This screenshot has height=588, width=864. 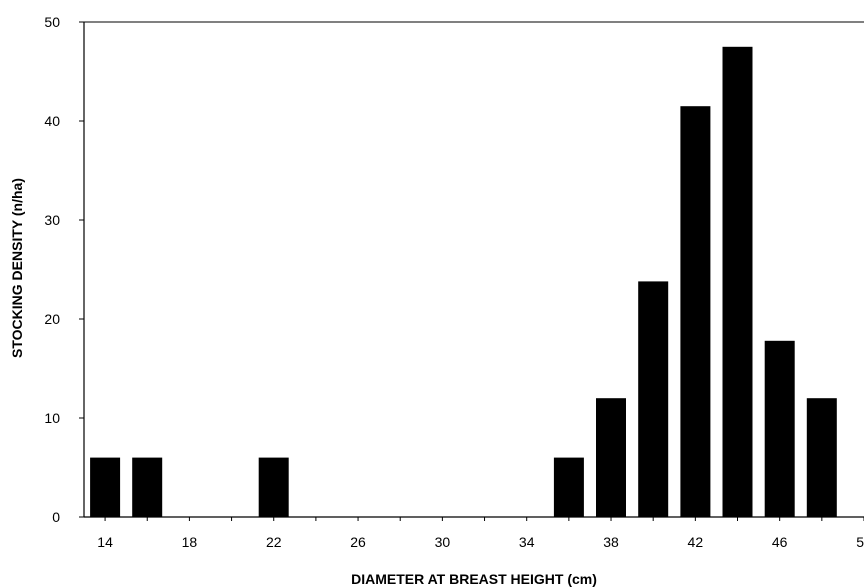 I want to click on y-tick-label: 20, so click(x=52, y=319).